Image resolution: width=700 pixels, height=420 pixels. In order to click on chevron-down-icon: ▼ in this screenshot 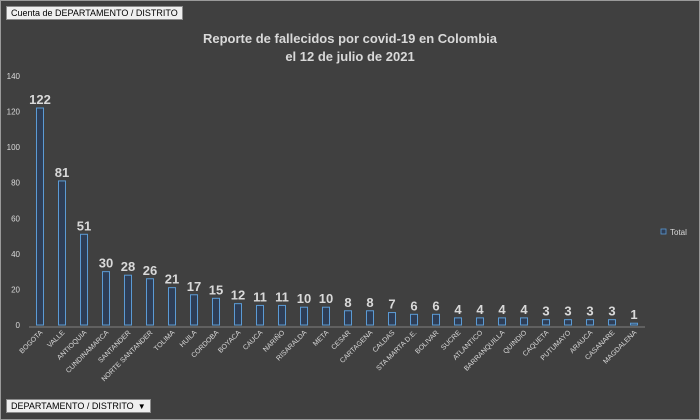, I will do `click(141, 406)`.